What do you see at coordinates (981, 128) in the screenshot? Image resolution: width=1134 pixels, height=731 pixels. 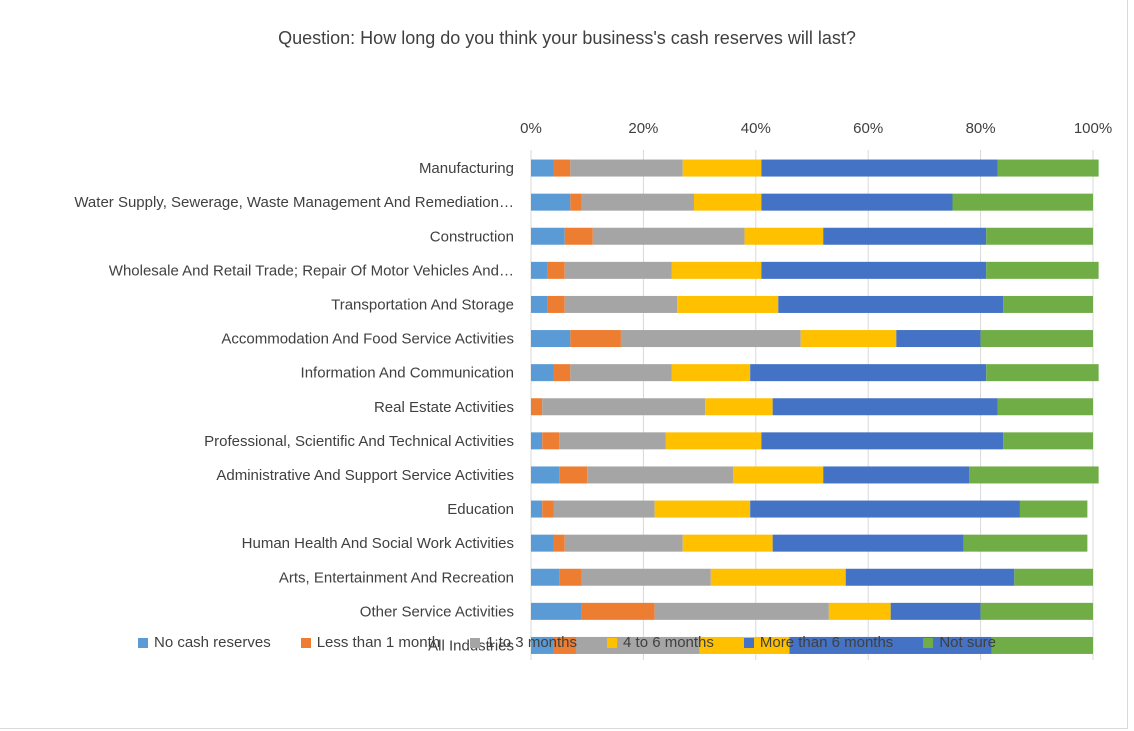 I see `x-tick-label: 80%` at bounding box center [981, 128].